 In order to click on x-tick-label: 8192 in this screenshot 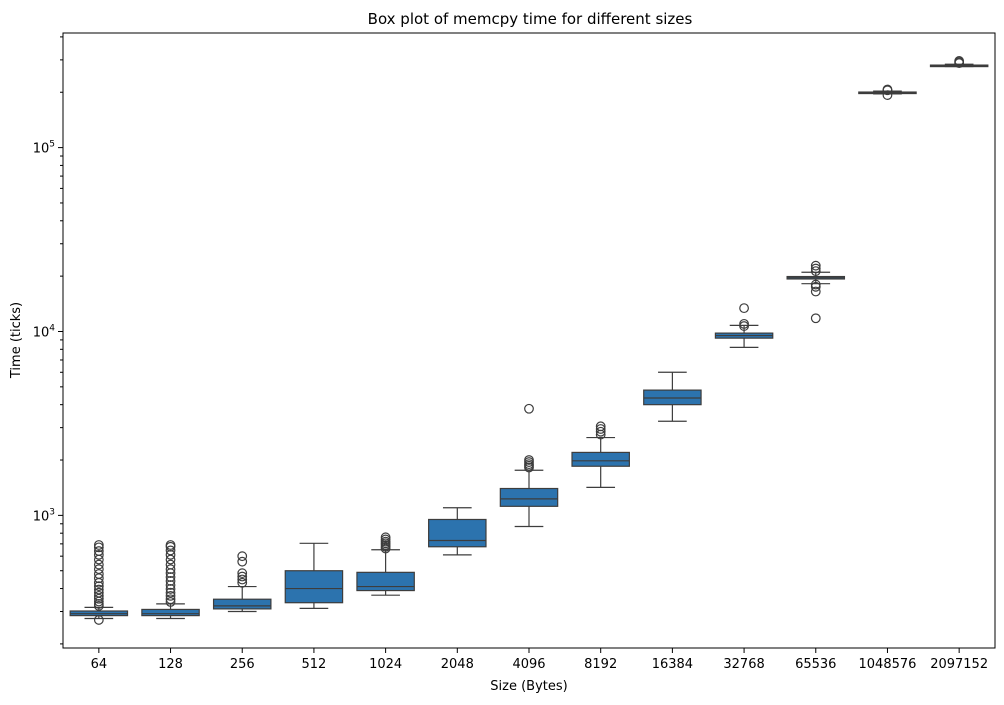, I will do `click(600, 664)`.